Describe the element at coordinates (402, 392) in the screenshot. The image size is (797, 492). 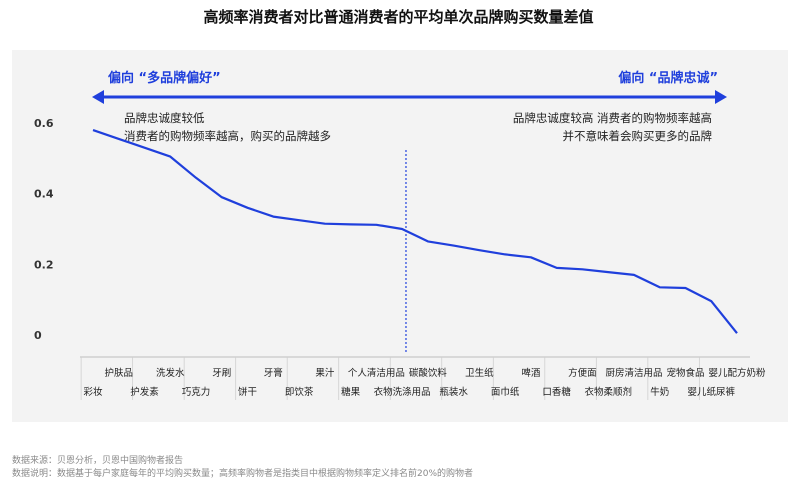
I see `x-tick-label-12: 衣物洗涤用品` at that location.